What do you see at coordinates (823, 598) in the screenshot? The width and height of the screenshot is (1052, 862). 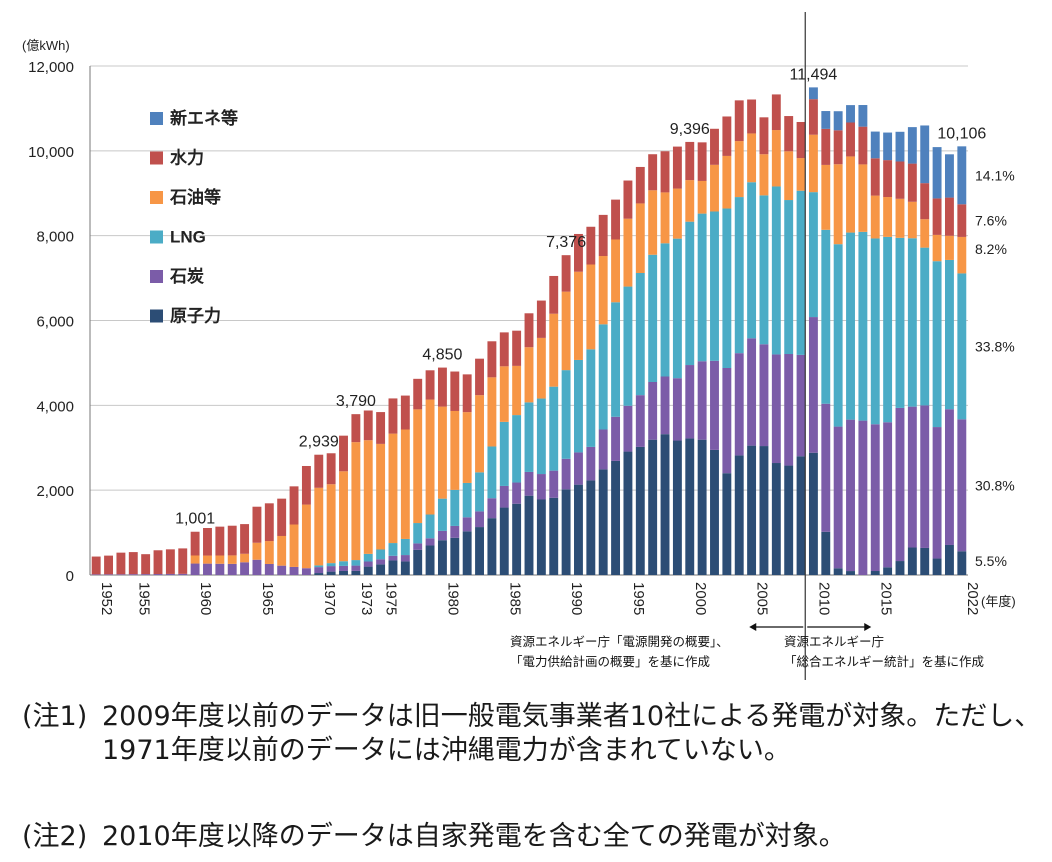 I see `x-tick-label: 2010` at bounding box center [823, 598].